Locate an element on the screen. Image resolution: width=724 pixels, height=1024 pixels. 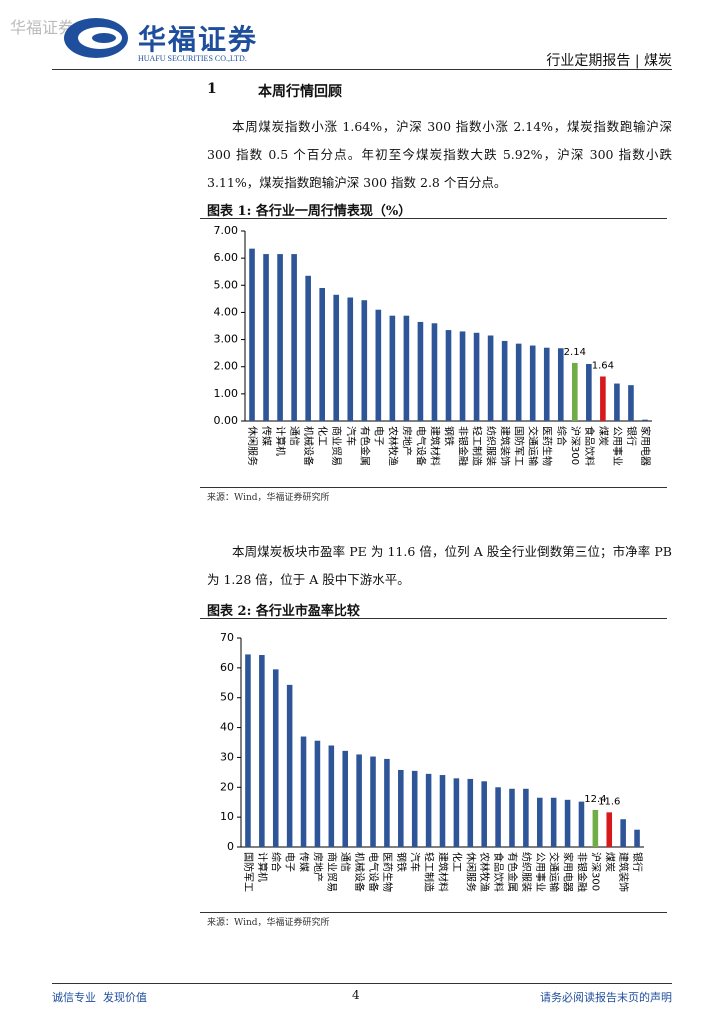
x-tick-label: 有色金属 is located at coordinates (364, 446).